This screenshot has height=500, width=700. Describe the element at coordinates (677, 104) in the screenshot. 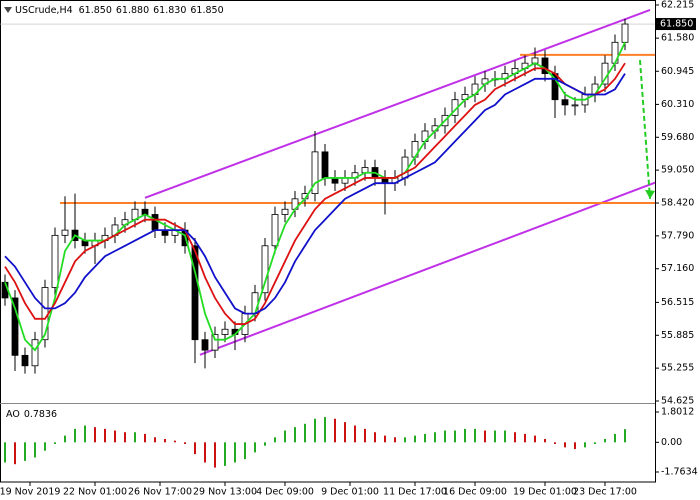

I see `y-tick-label: 60.310` at that location.